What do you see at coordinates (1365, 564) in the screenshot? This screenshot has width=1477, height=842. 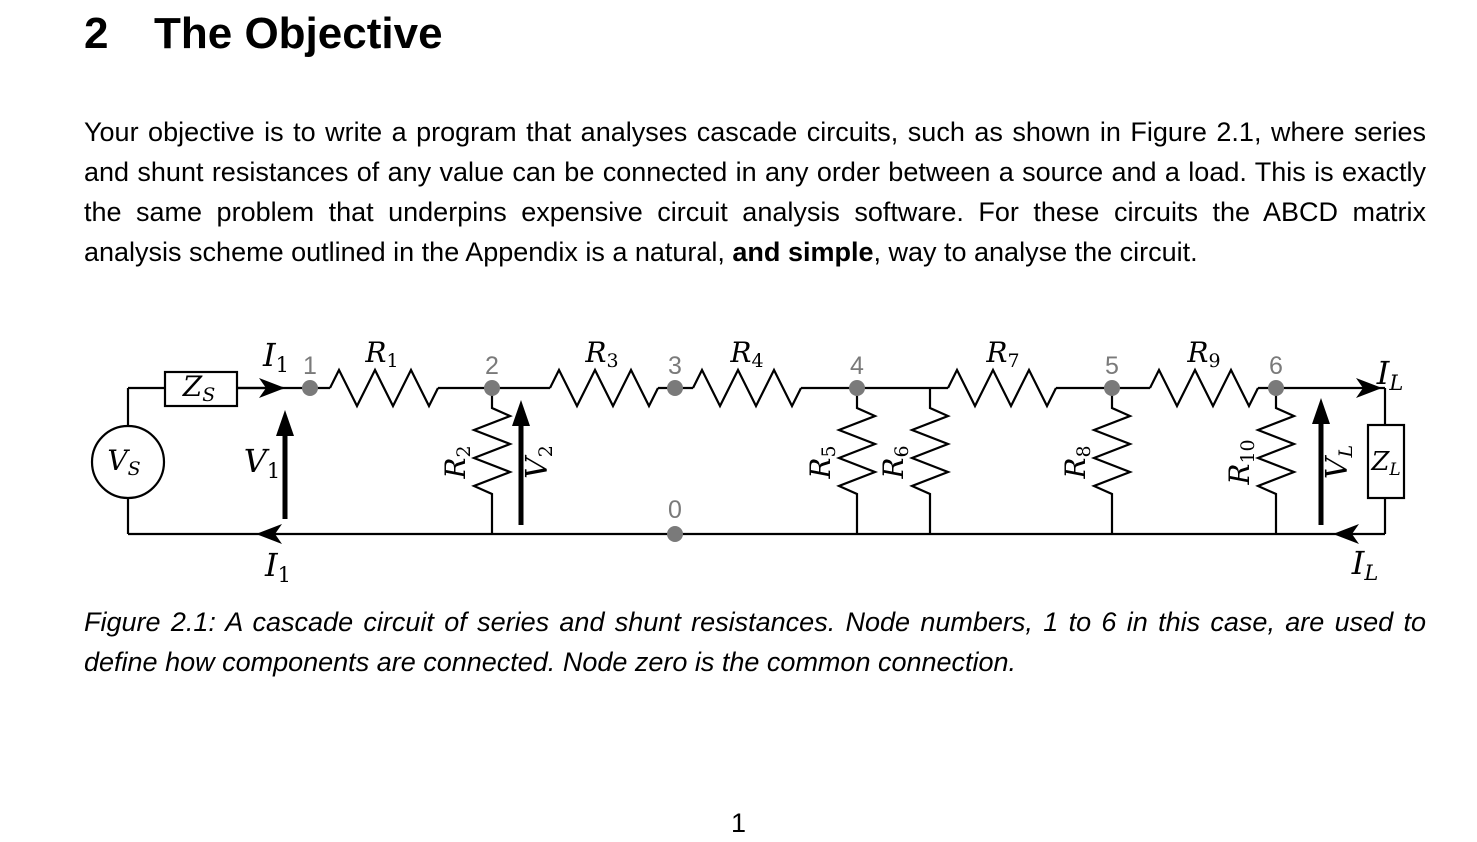 I see `label-il-bottom: IL` at bounding box center [1365, 564].